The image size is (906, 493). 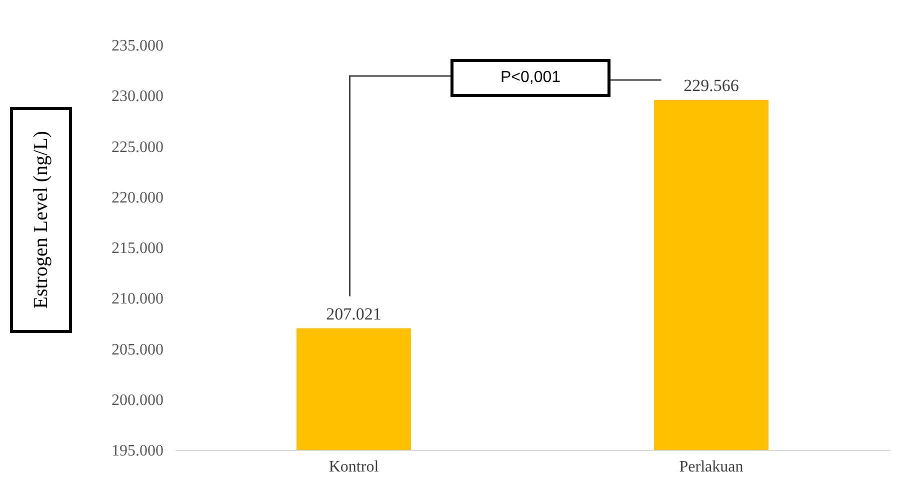 I want to click on annotation: P<0,001, so click(x=530, y=78).